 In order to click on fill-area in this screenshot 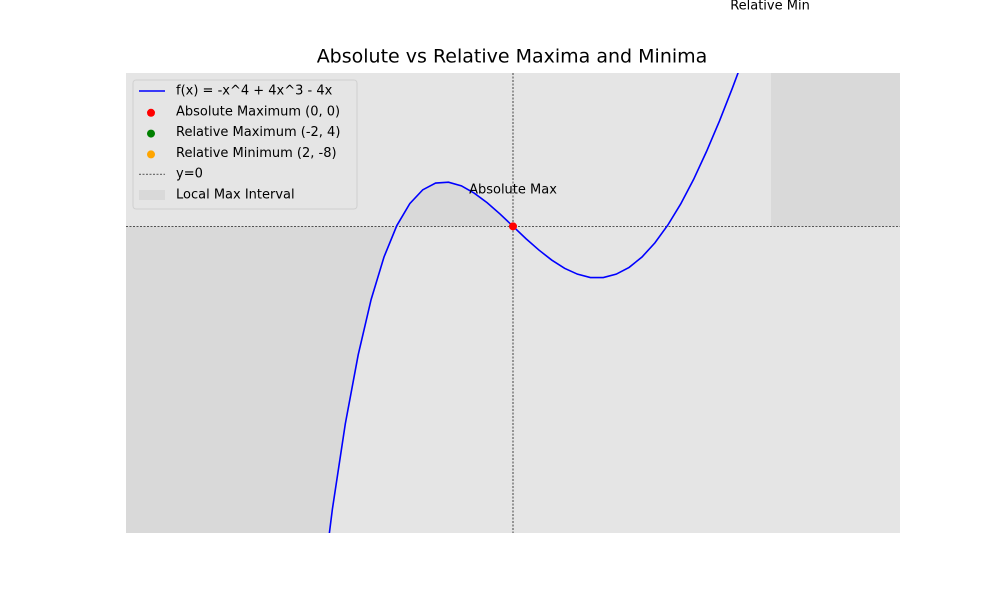, I will do `click(835, 150)`.